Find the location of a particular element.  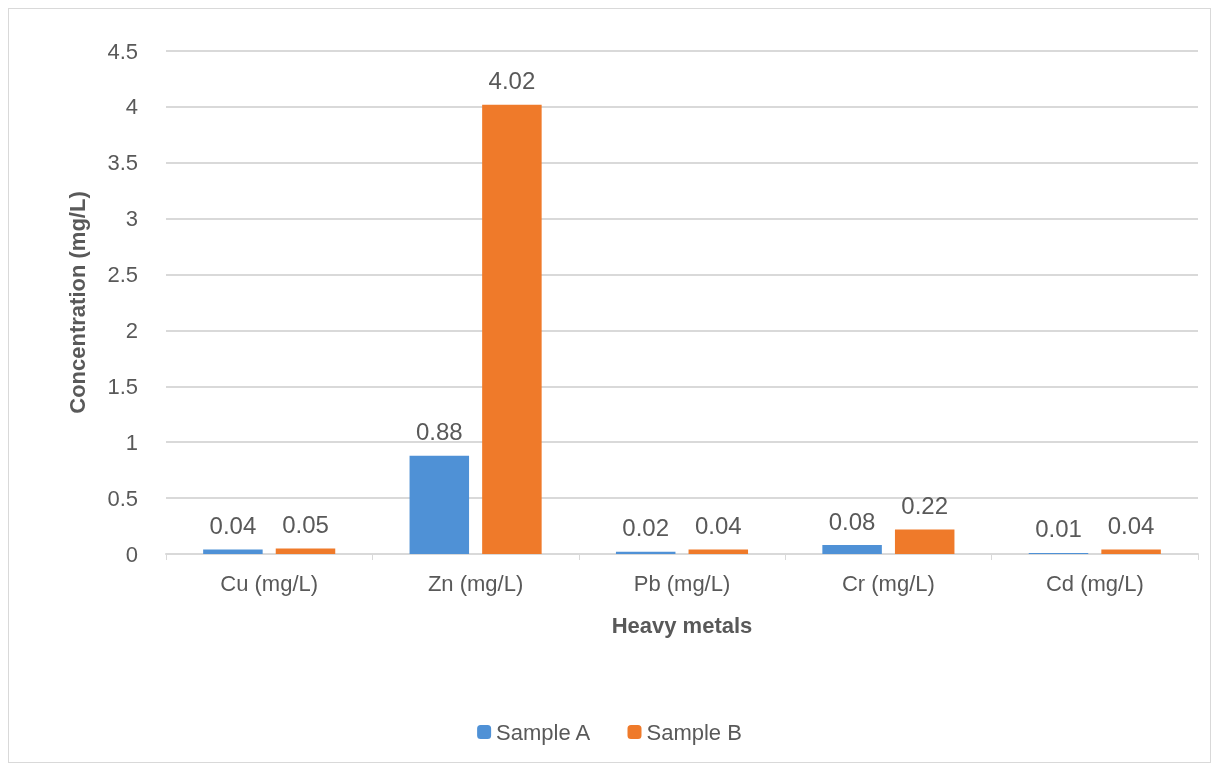

y-tick-label: 2 is located at coordinates (131, 330).